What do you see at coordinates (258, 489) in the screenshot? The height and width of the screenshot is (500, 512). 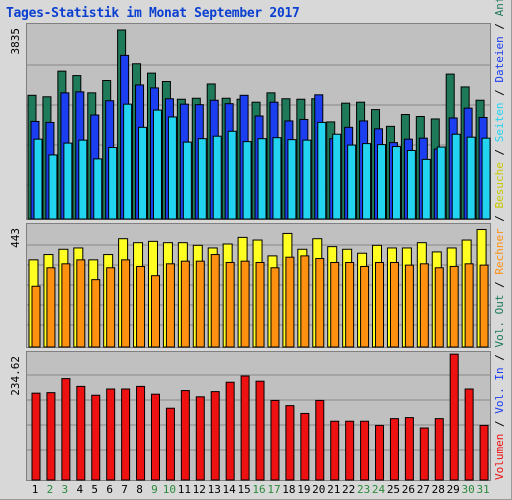 I see `x-tick-label: 16` at bounding box center [258, 489].